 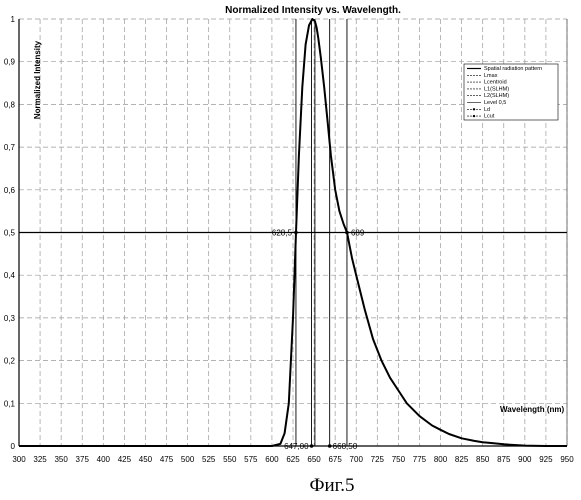 What do you see at coordinates (532, 409) in the screenshot?
I see `x-axis-label: Wavelength (nm)` at bounding box center [532, 409].